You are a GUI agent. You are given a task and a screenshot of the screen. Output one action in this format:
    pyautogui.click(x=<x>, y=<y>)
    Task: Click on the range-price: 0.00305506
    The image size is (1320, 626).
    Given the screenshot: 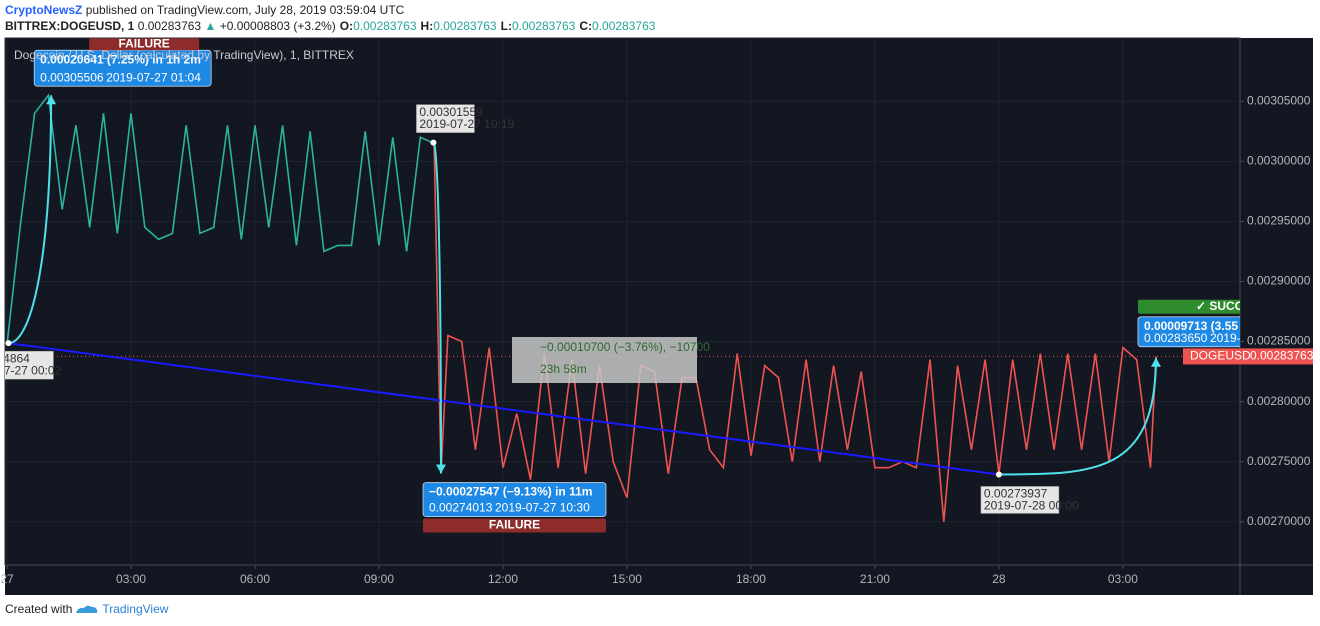 What is the action you would take?
    pyautogui.click(x=72, y=77)
    